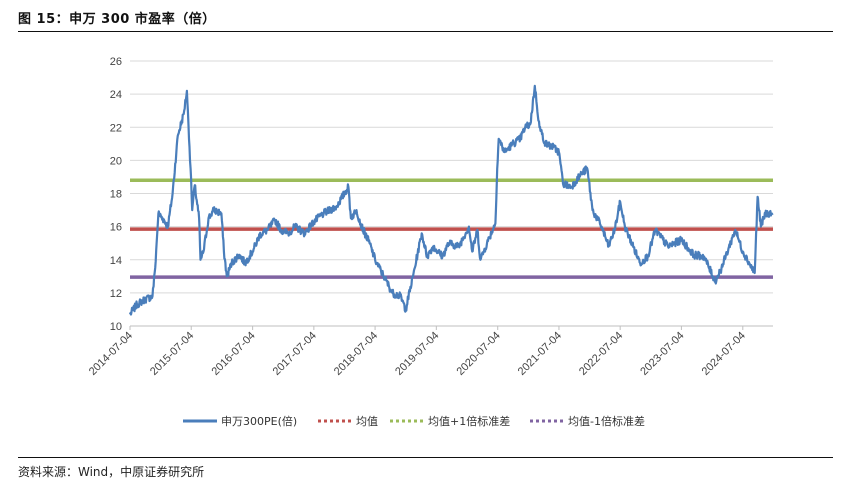 The image size is (855, 487). I want to click on y-tick-label: 26, so click(116, 62).